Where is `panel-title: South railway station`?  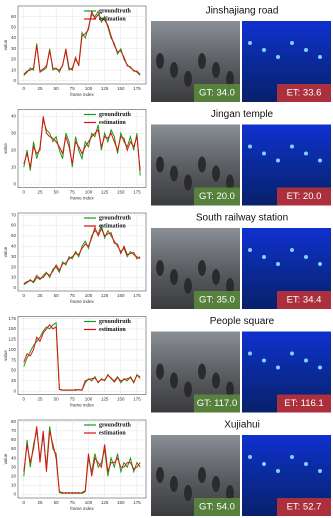 panel-title: South railway station is located at coordinates (242, 218).